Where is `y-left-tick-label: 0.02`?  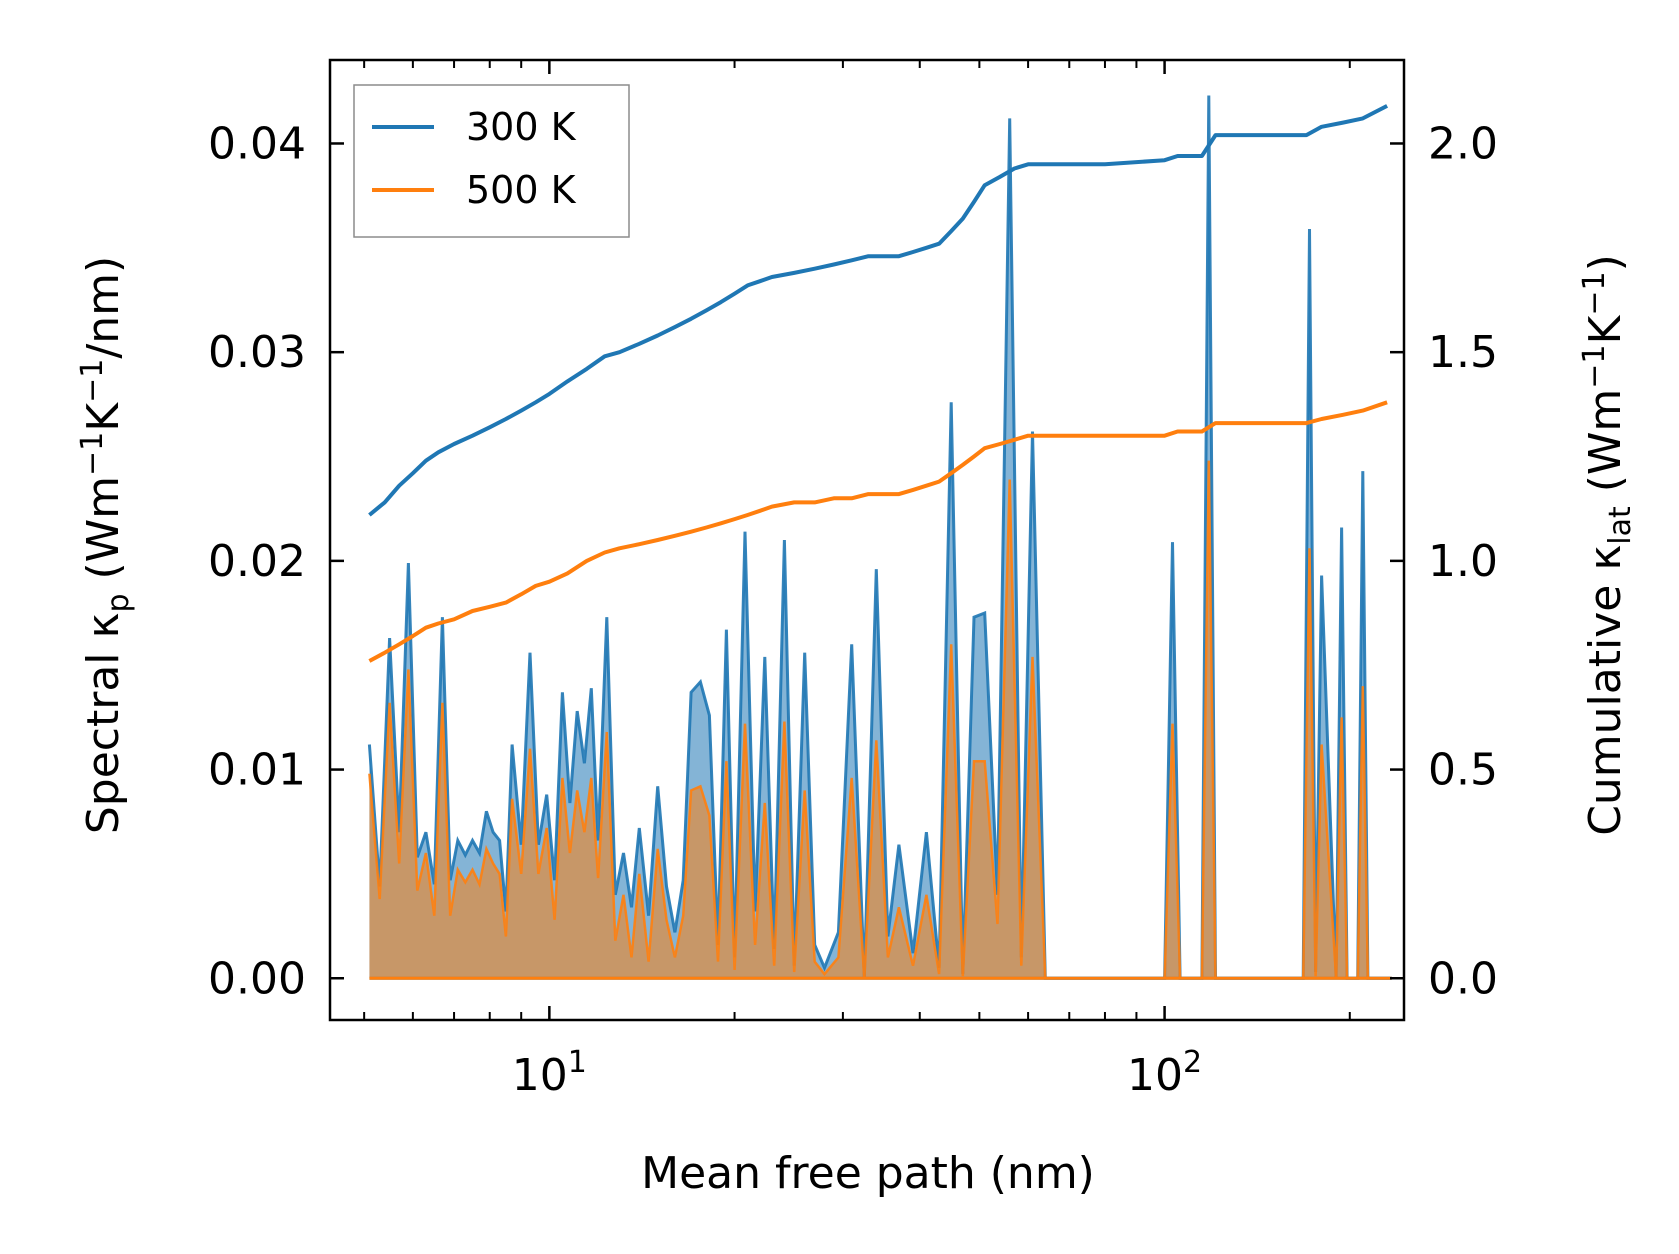
y-left-tick-label: 0.02 is located at coordinates (257, 561).